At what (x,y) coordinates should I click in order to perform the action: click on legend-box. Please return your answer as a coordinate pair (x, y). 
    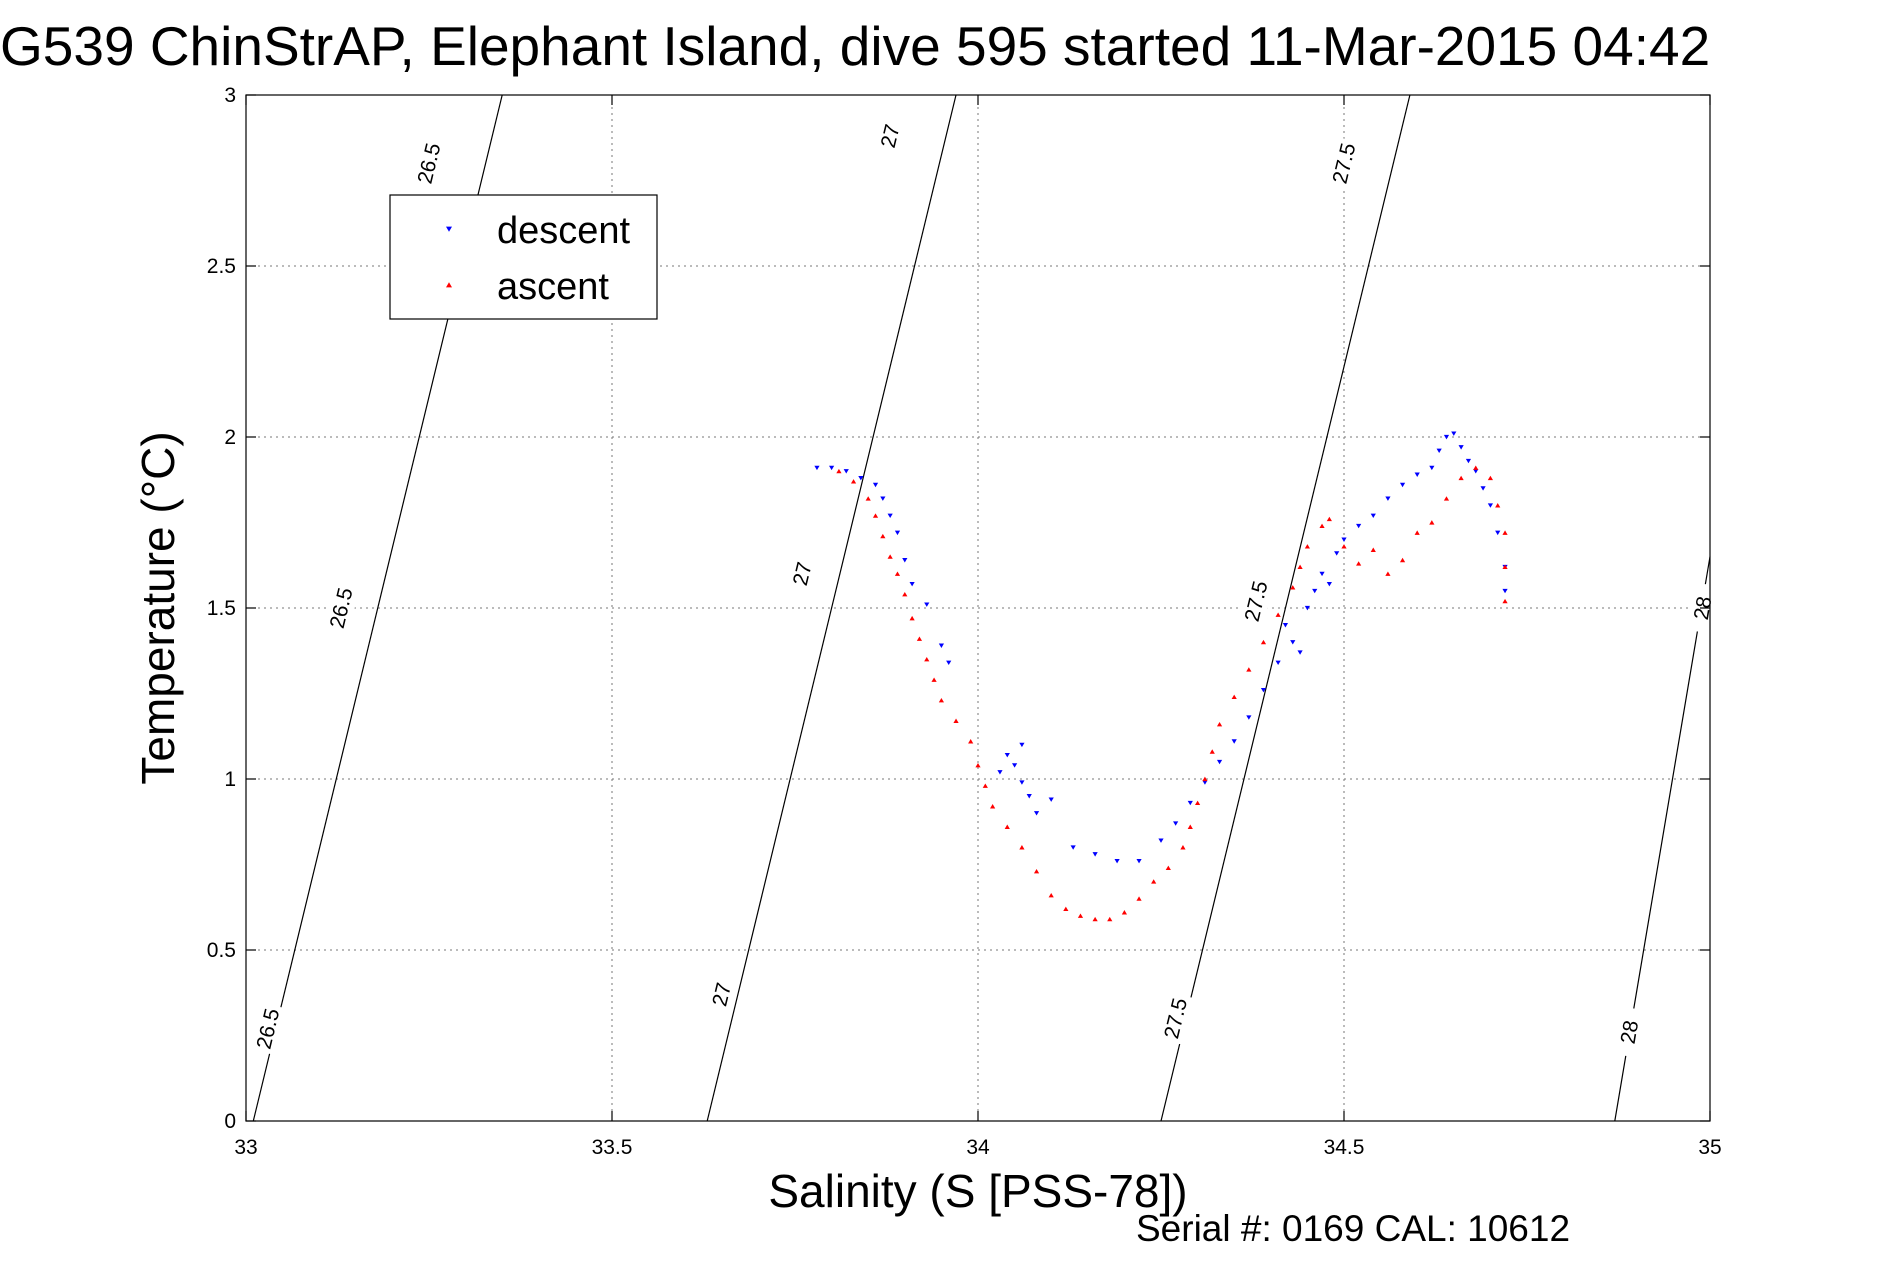
    Looking at the image, I should click on (523, 257).